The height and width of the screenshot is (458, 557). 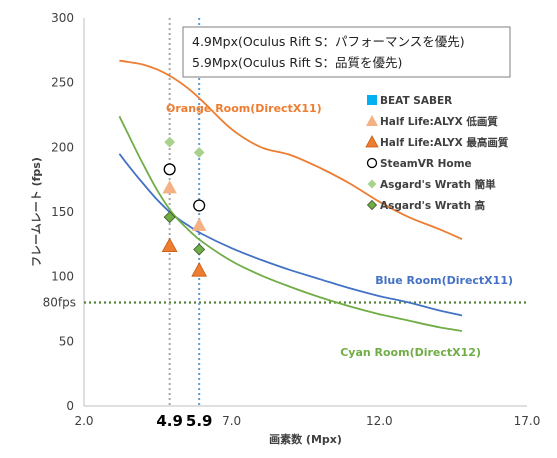 What do you see at coordinates (244, 108) in the screenshot?
I see `series-label: Orange Room(DirectX11)` at bounding box center [244, 108].